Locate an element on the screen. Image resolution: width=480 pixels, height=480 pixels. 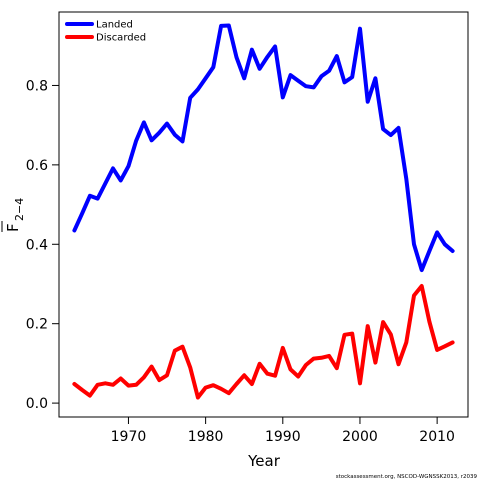
x-tick-label: 2000 is located at coordinates (360, 437).